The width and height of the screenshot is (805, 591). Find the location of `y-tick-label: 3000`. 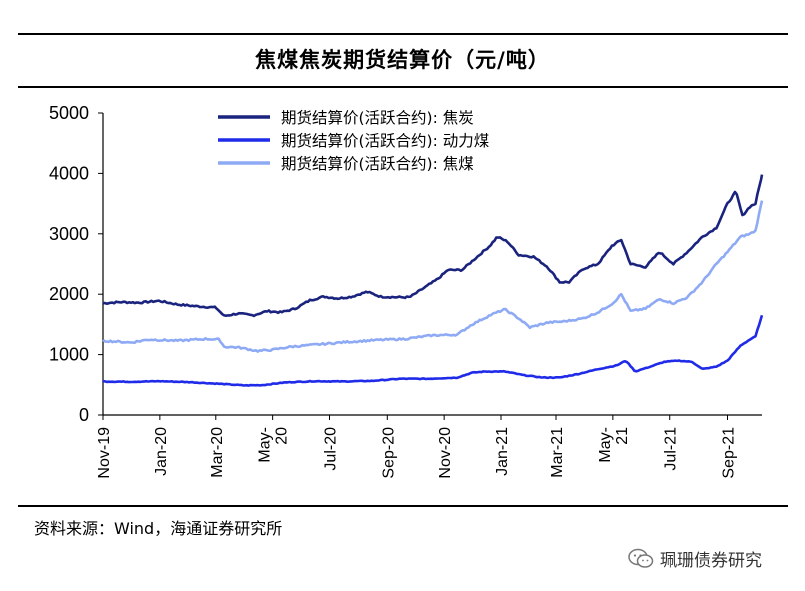

y-tick-label: 3000 is located at coordinates (69, 234).